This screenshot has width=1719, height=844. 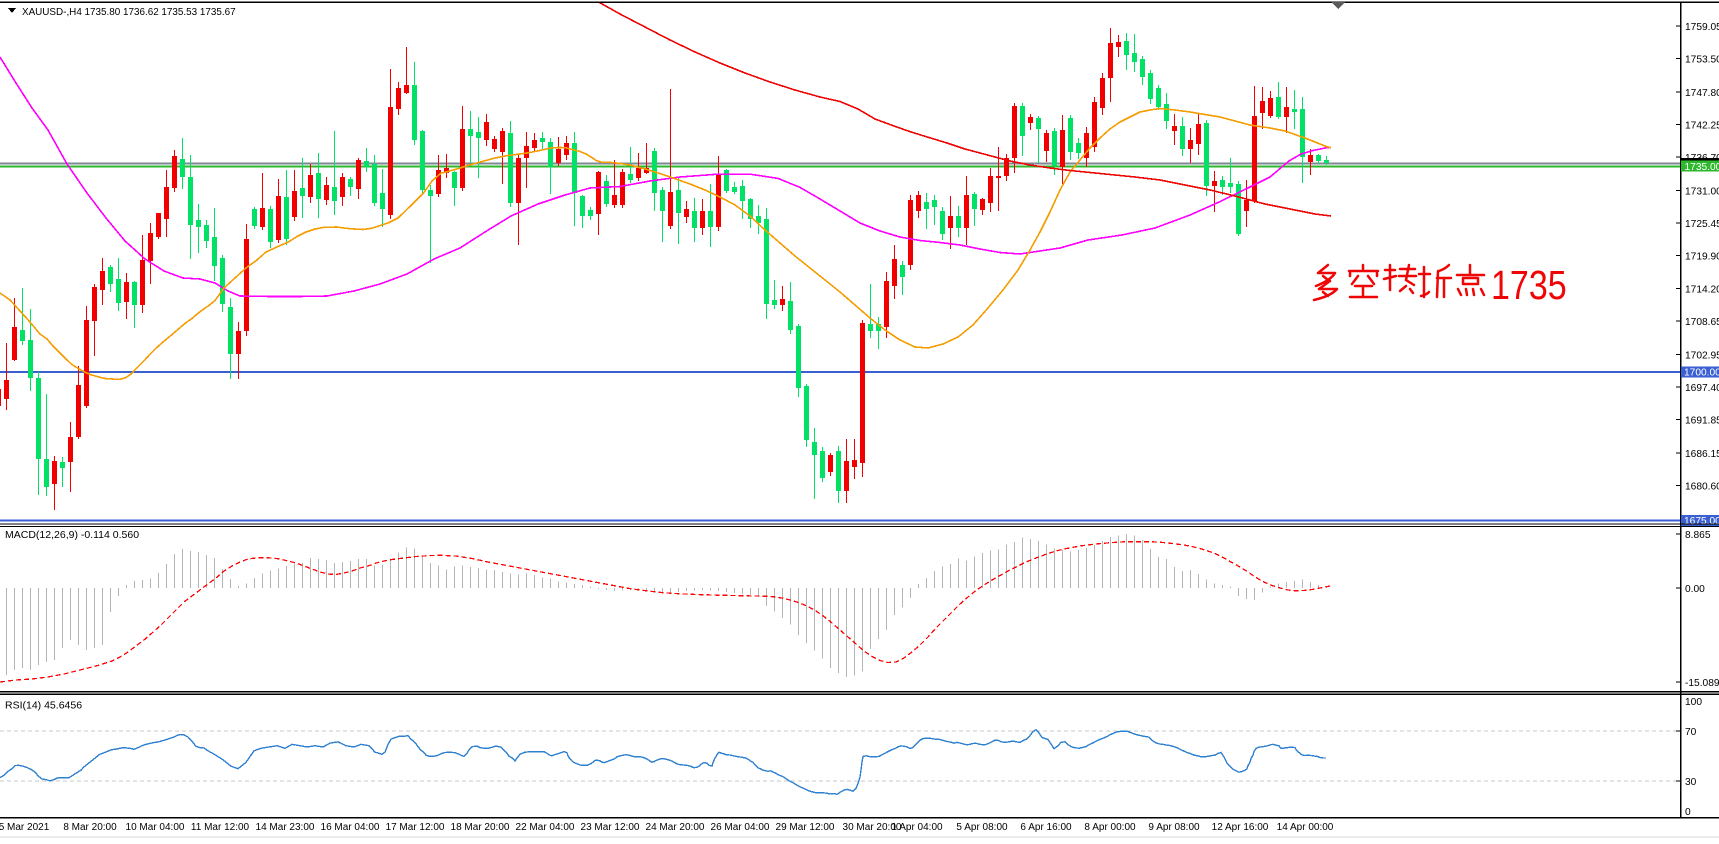 What do you see at coordinates (1693, 702) in the screenshot?
I see `svg-text: 100` at bounding box center [1693, 702].